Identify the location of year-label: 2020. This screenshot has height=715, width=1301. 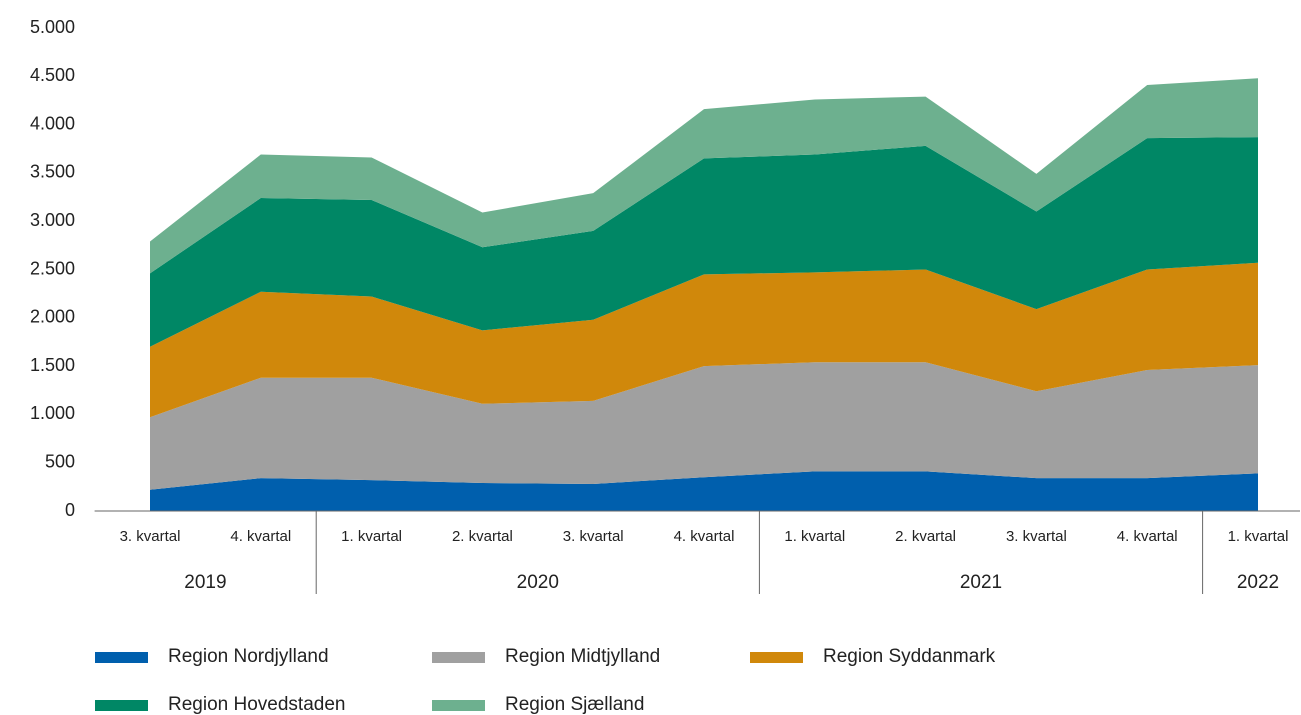
(538, 582).